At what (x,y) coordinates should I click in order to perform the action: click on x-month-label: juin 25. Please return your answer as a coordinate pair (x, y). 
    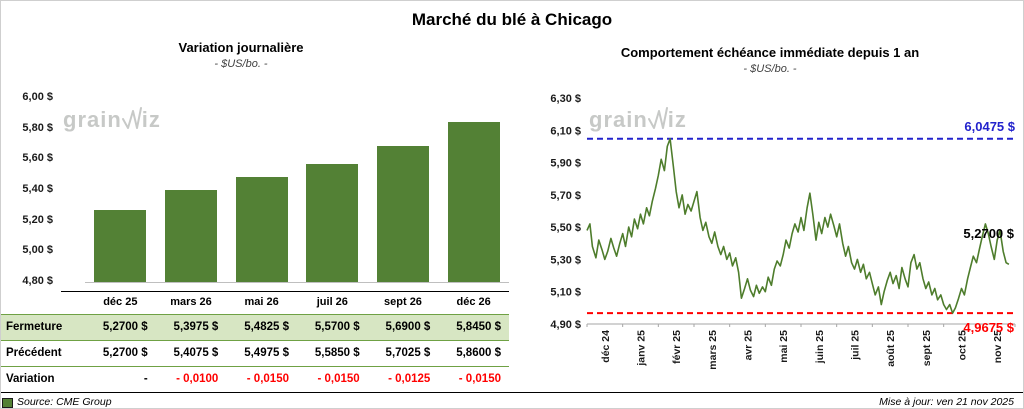
    Looking at the image, I should click on (820, 347).